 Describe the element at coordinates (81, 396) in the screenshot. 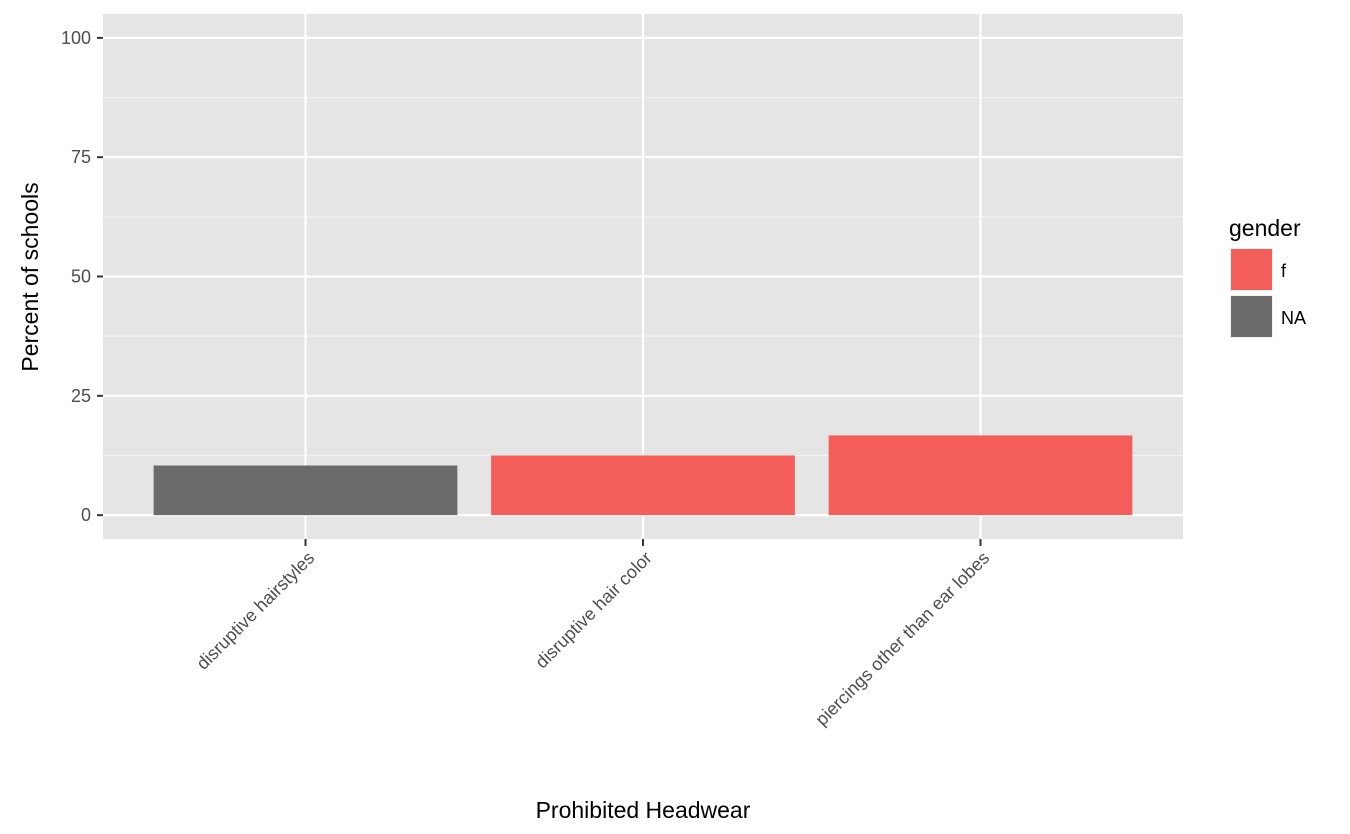

I see `y-tick-label: 25` at that location.